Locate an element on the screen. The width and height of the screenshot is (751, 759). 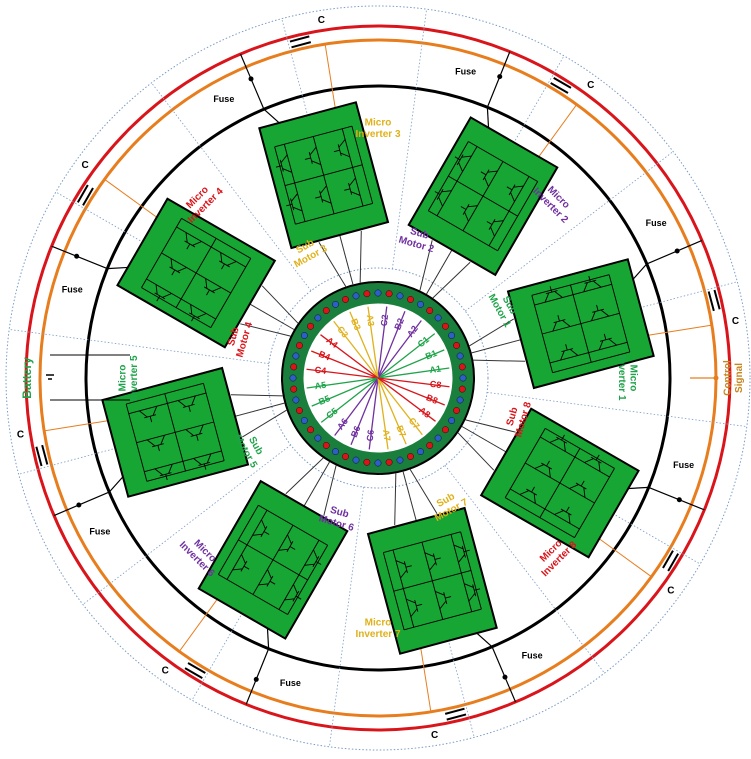
inverter-label-line: Inverter 5 is located at coordinates (134, 377).